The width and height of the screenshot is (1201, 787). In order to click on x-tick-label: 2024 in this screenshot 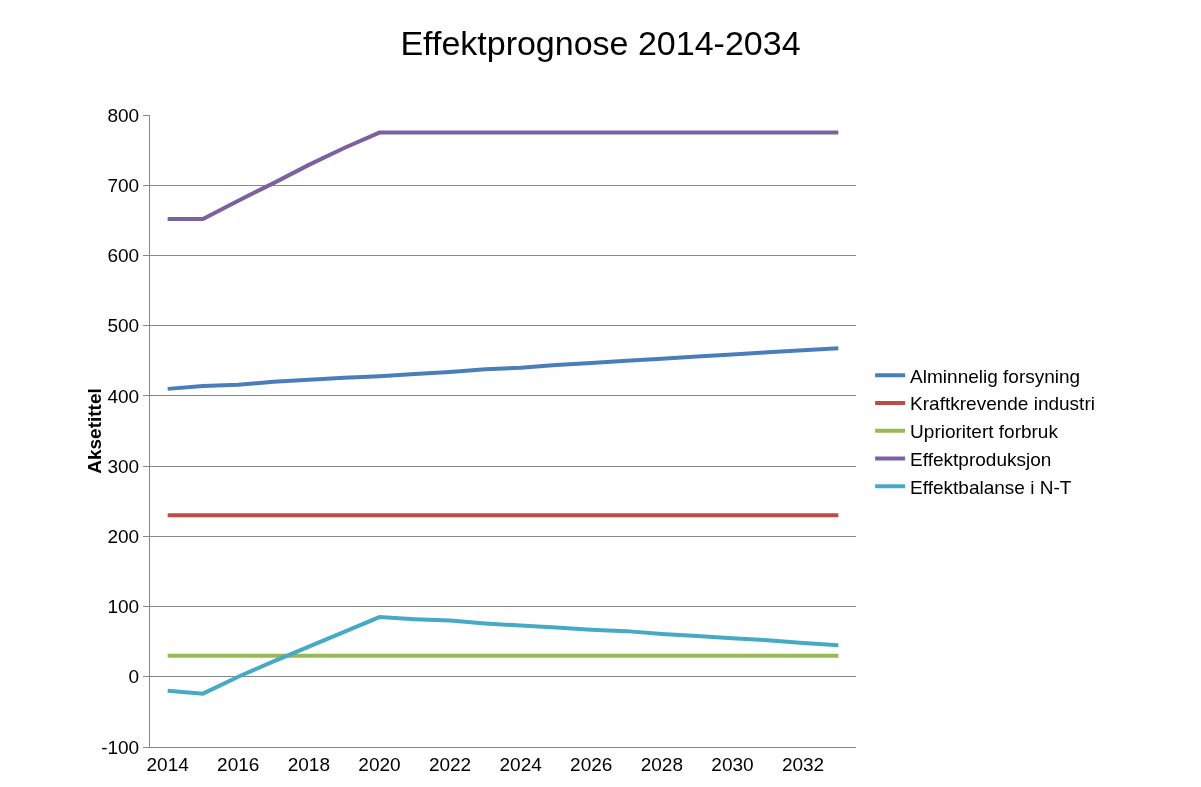, I will do `click(521, 764)`.